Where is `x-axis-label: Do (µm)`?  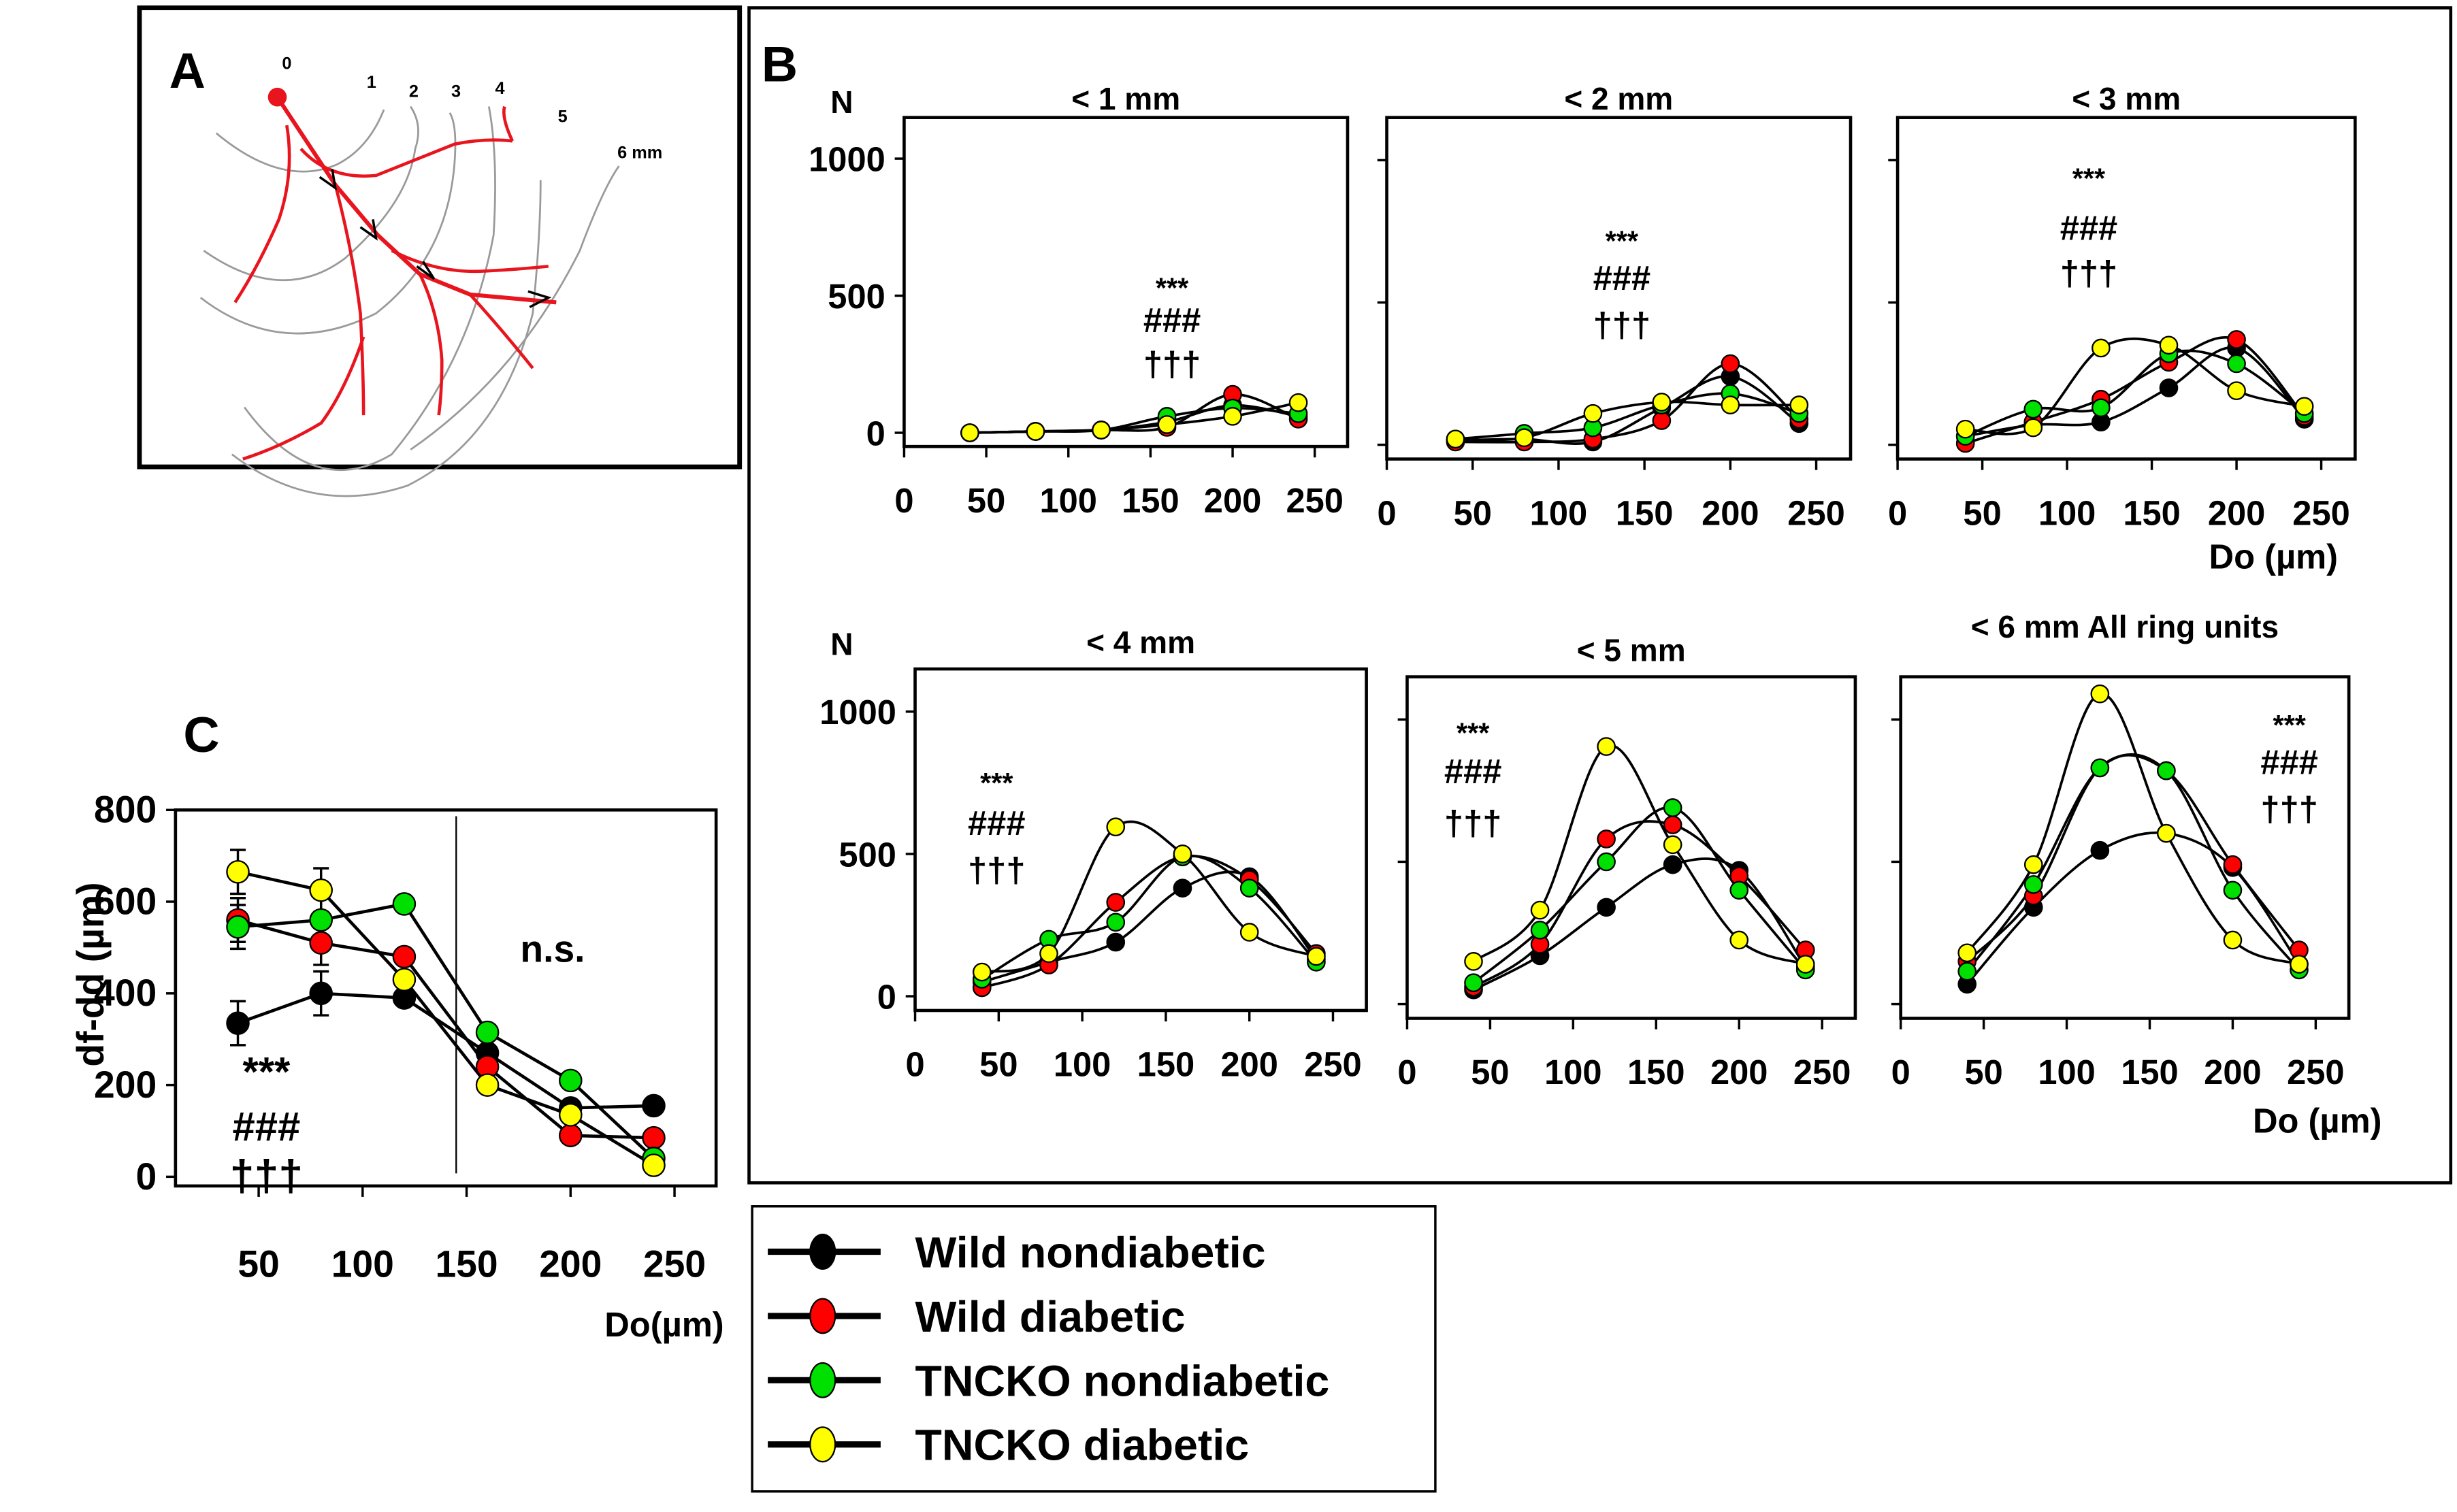
x-axis-label: Do (µm) is located at coordinates (2317, 1121).